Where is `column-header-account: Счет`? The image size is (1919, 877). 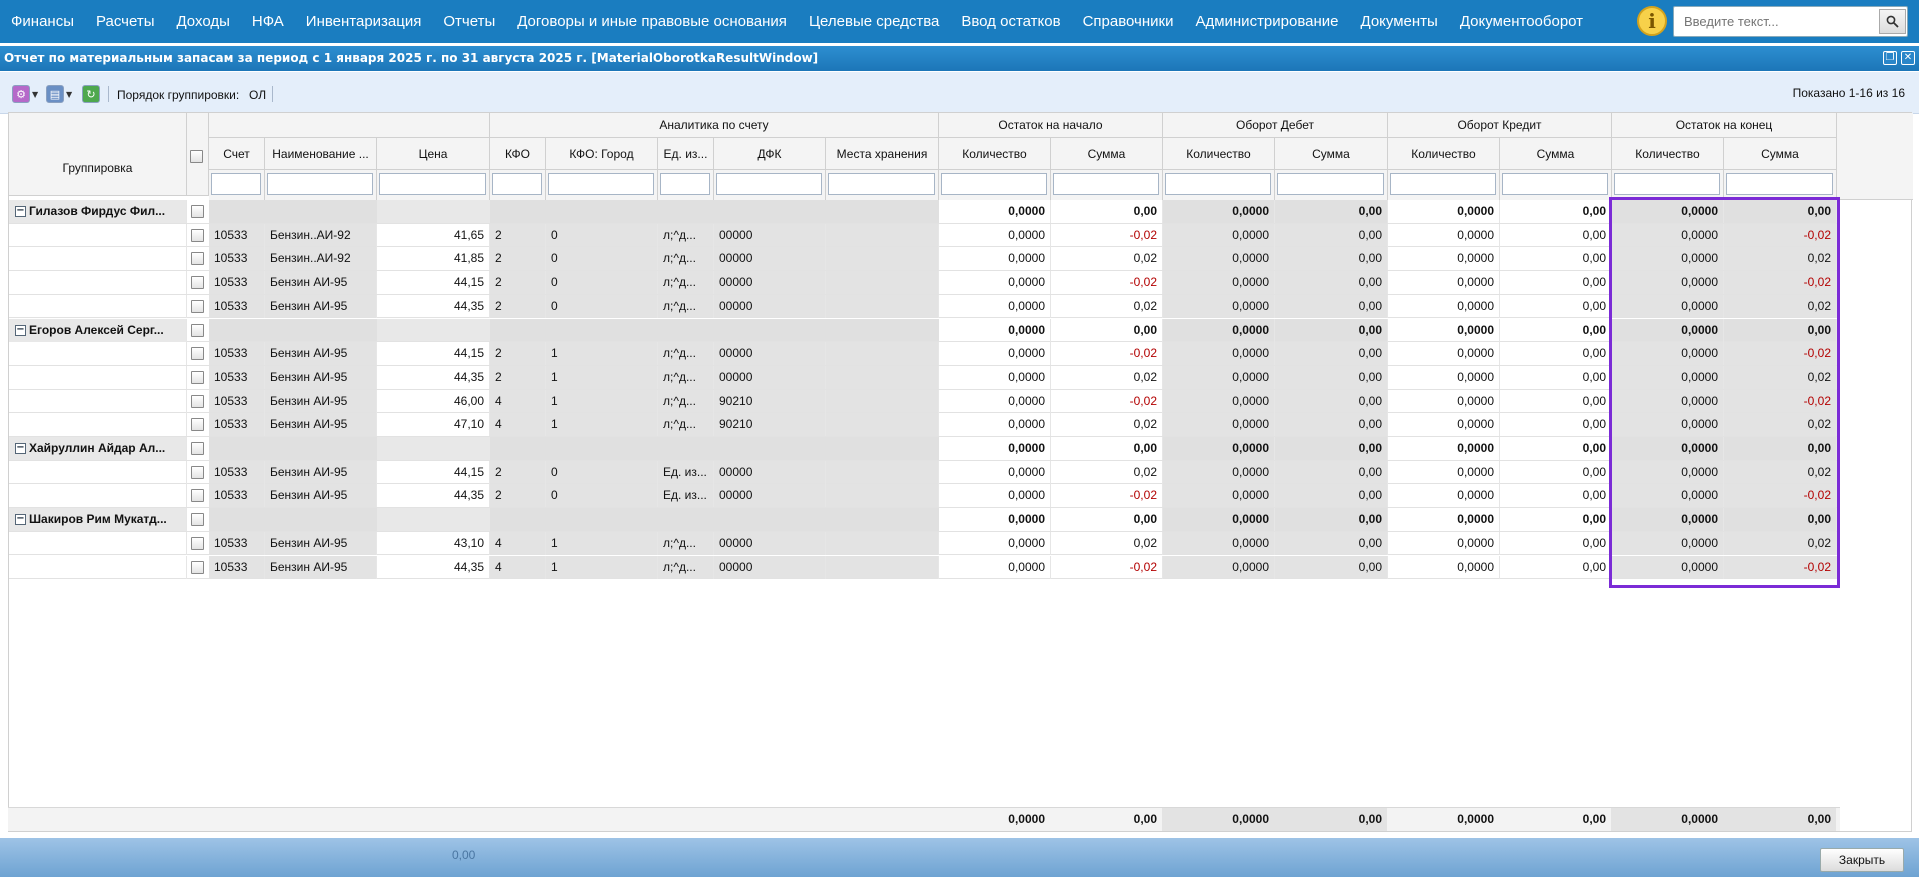
column-header-account: Счет is located at coordinates (237, 154).